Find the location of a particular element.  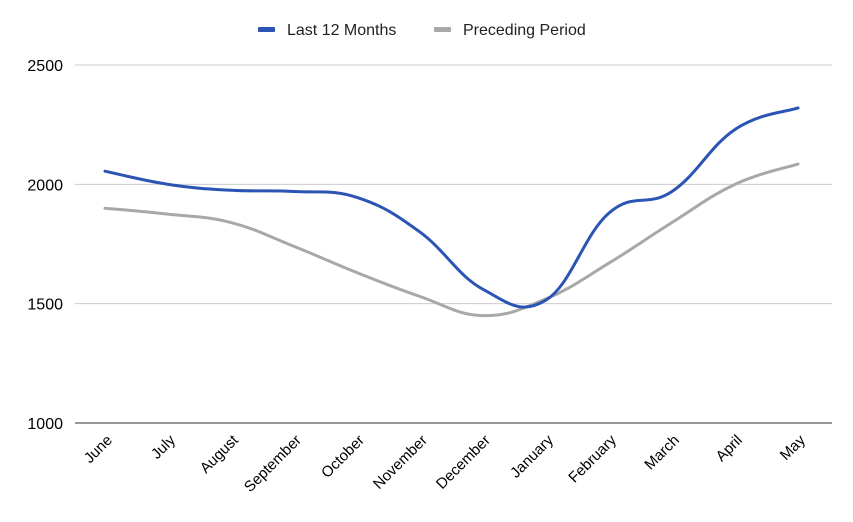

x-tick-label: October is located at coordinates (343, 457).